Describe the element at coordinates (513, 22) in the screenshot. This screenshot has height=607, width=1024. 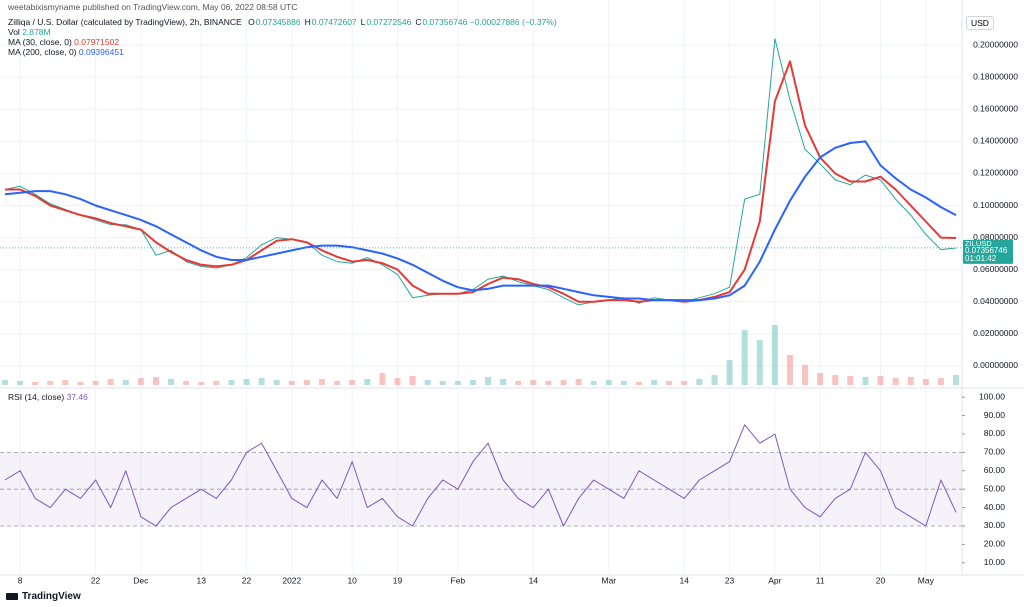
I see `change: −0.00027886 (−0.37%)` at that location.